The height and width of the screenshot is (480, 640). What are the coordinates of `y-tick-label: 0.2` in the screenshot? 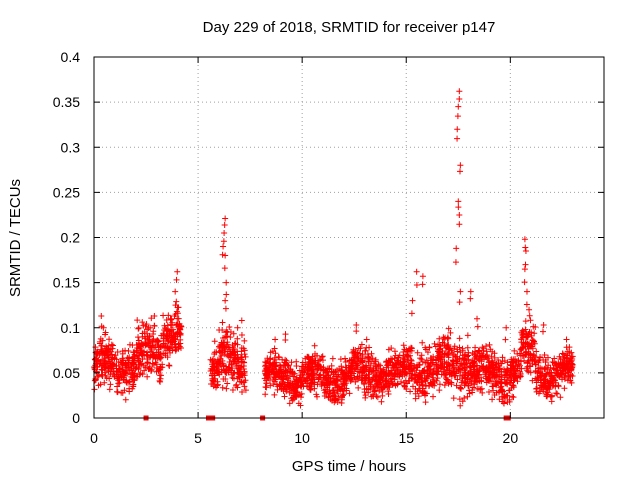 It's located at (71, 238).